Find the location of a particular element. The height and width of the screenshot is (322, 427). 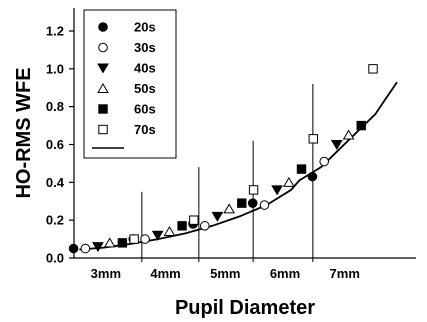

y-tick-label: 1.0 is located at coordinates (55, 68).